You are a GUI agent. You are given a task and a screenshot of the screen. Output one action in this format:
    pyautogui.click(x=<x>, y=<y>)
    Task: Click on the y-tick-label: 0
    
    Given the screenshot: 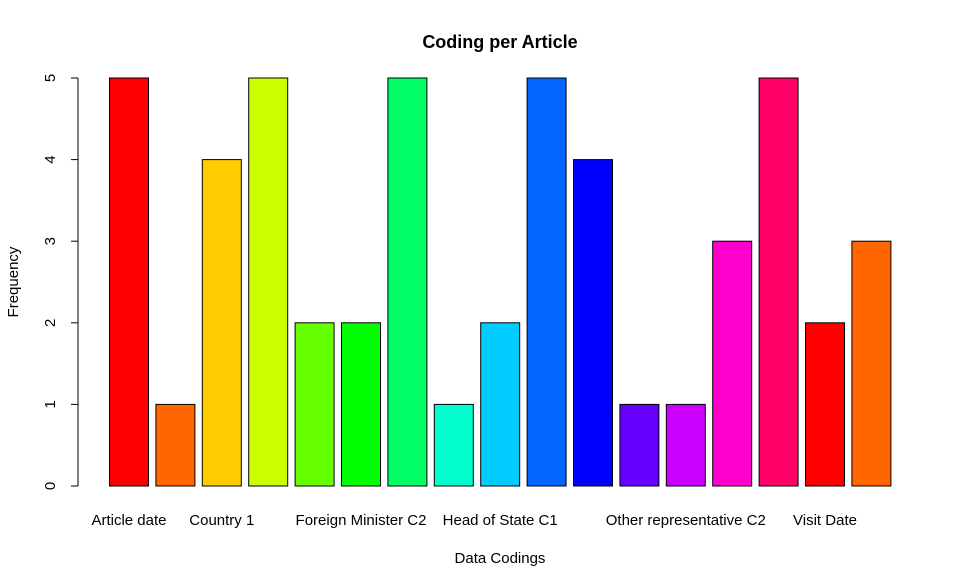 What is the action you would take?
    pyautogui.click(x=50, y=486)
    